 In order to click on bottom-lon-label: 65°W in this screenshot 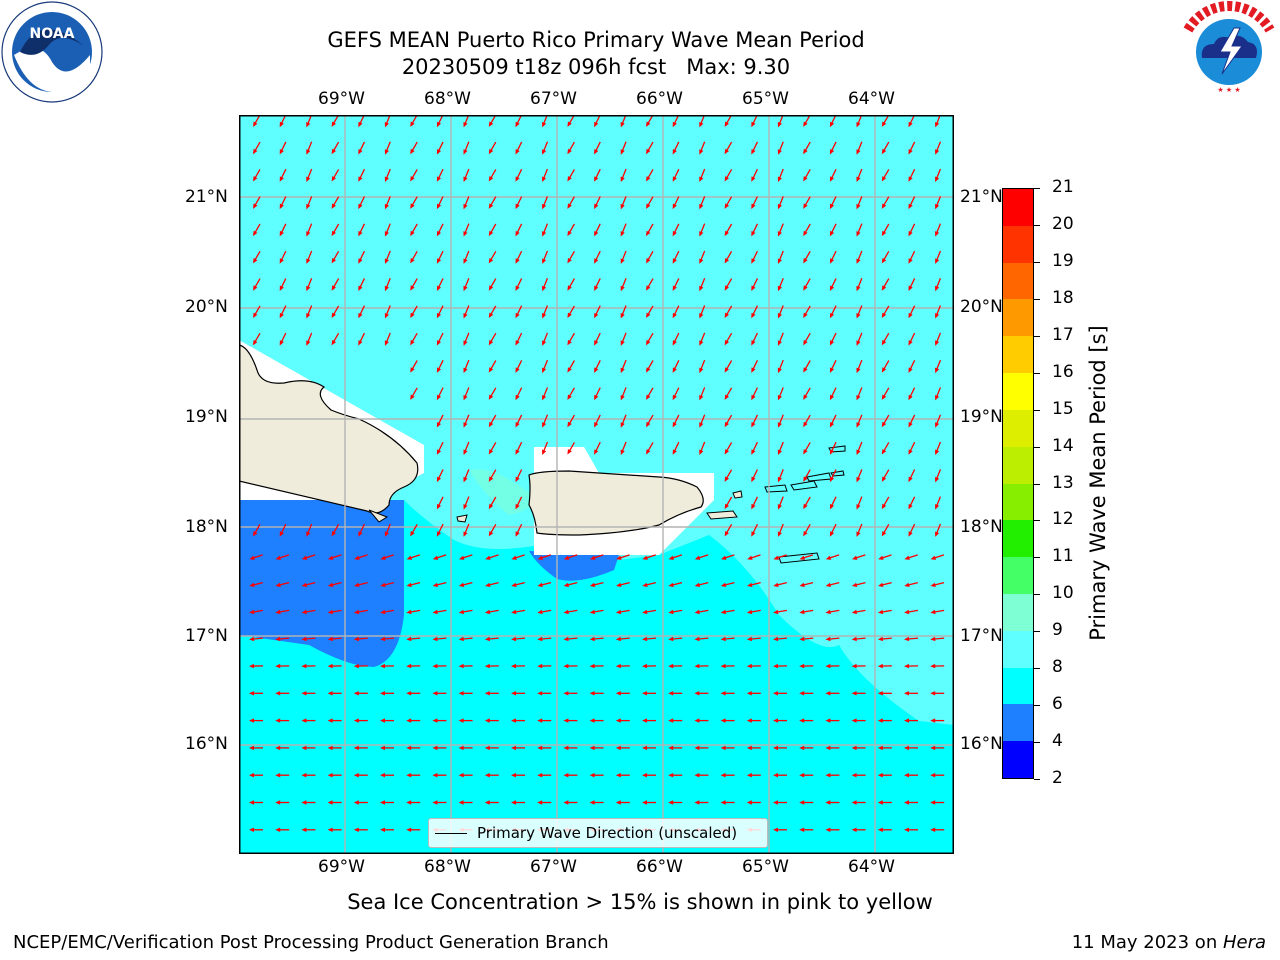, I will do `click(765, 867)`.